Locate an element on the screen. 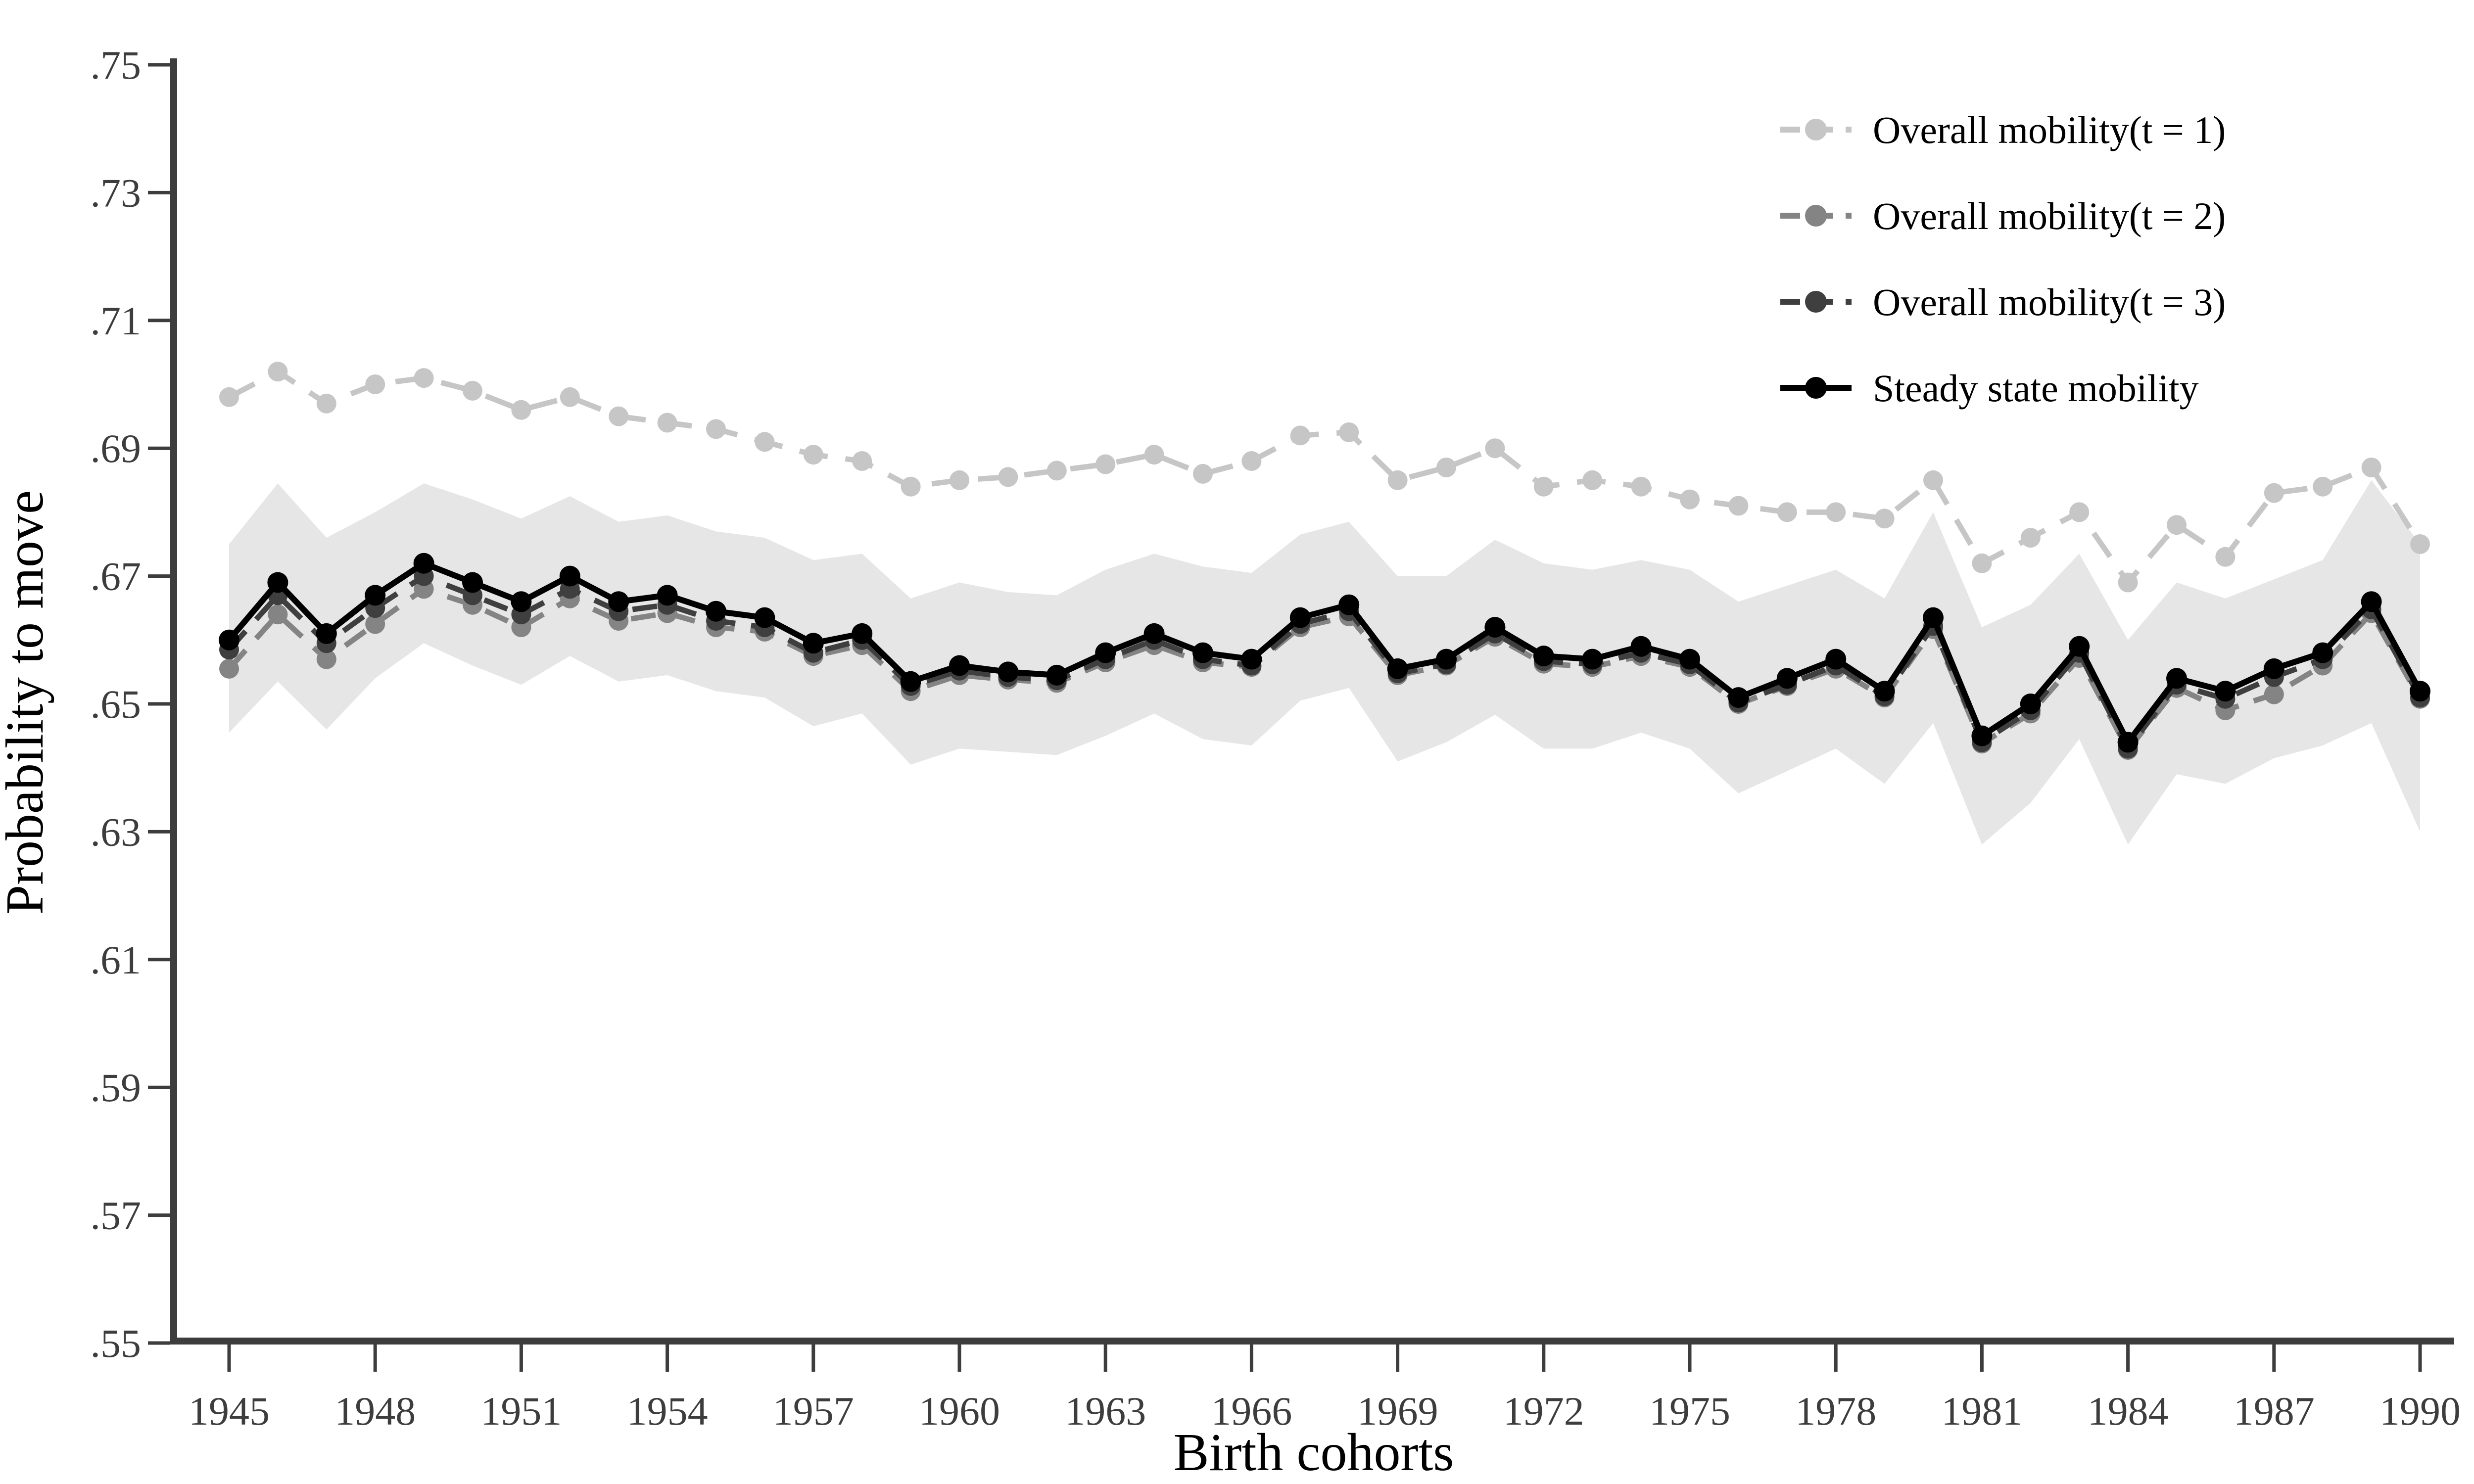 Image resolution: width=2474 pixels, height=1484 pixels. x-axis-title: Birth cohorts is located at coordinates (1314, 1452).